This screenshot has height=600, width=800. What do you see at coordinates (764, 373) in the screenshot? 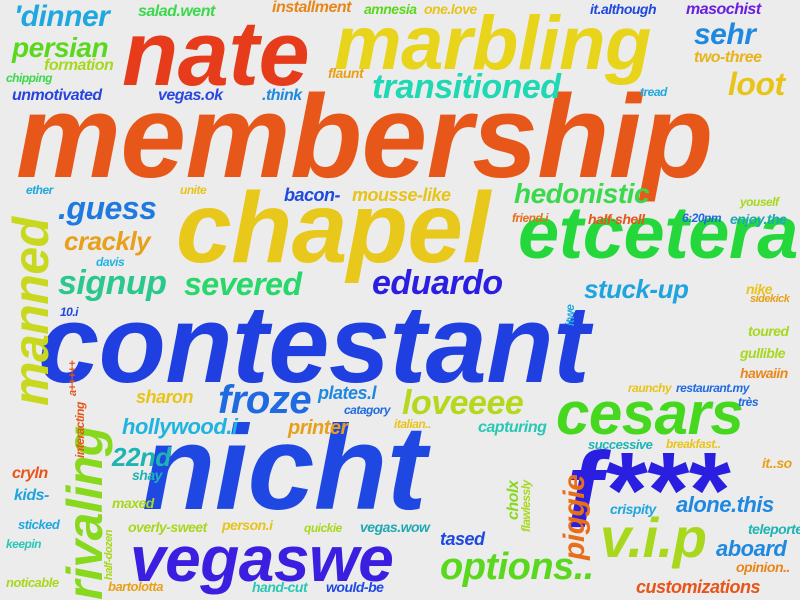
I see `word-cloud-word: hawaiin` at bounding box center [764, 373].